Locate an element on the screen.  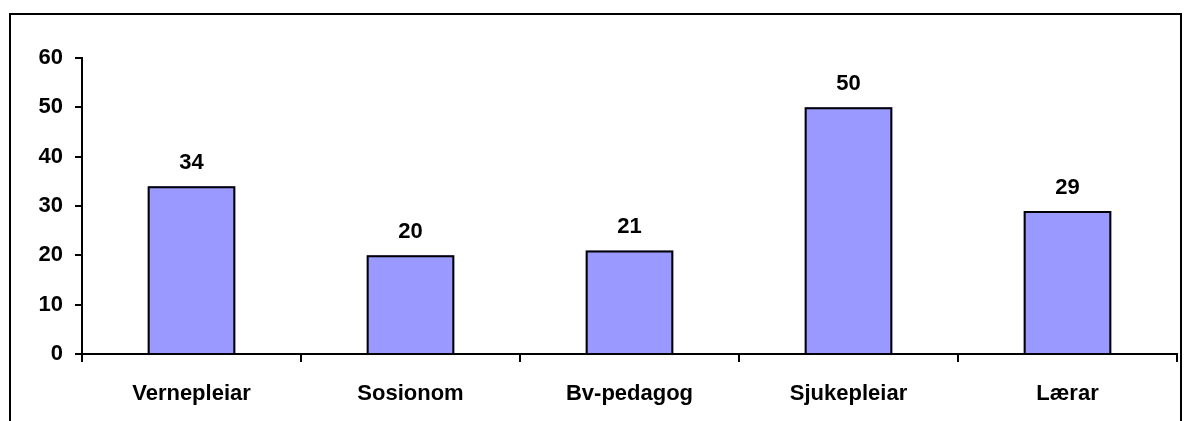
y-tick-label: 50 is located at coordinates (50, 106).